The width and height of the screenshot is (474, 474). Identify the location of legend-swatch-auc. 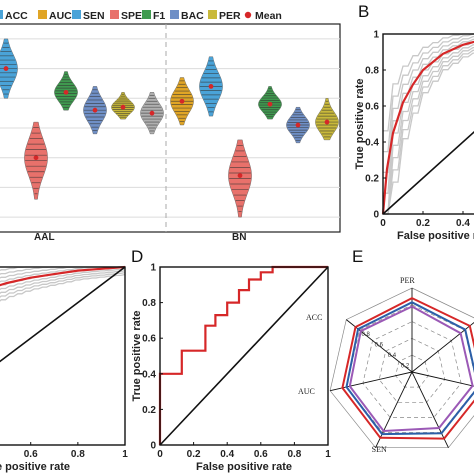
(42, 14).